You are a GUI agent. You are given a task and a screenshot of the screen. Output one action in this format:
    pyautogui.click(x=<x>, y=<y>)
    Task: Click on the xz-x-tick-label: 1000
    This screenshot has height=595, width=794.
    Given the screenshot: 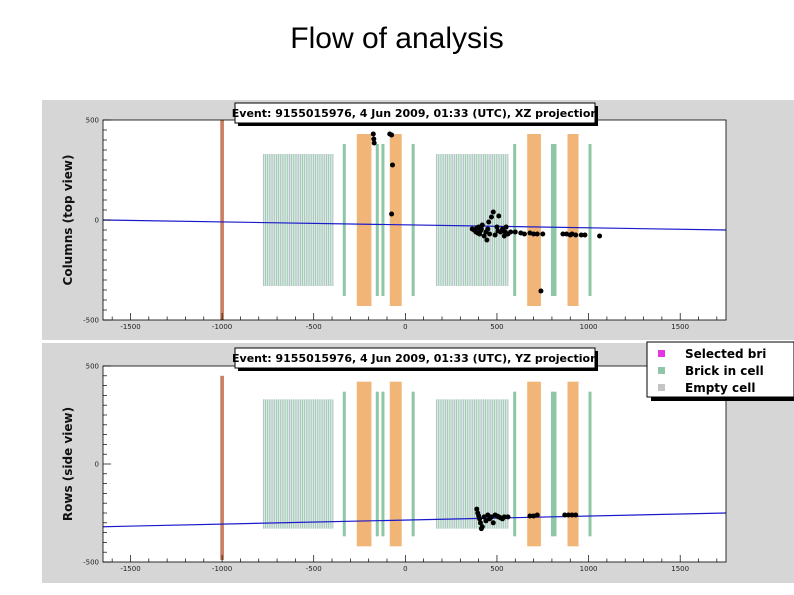 What is the action you would take?
    pyautogui.click(x=589, y=327)
    